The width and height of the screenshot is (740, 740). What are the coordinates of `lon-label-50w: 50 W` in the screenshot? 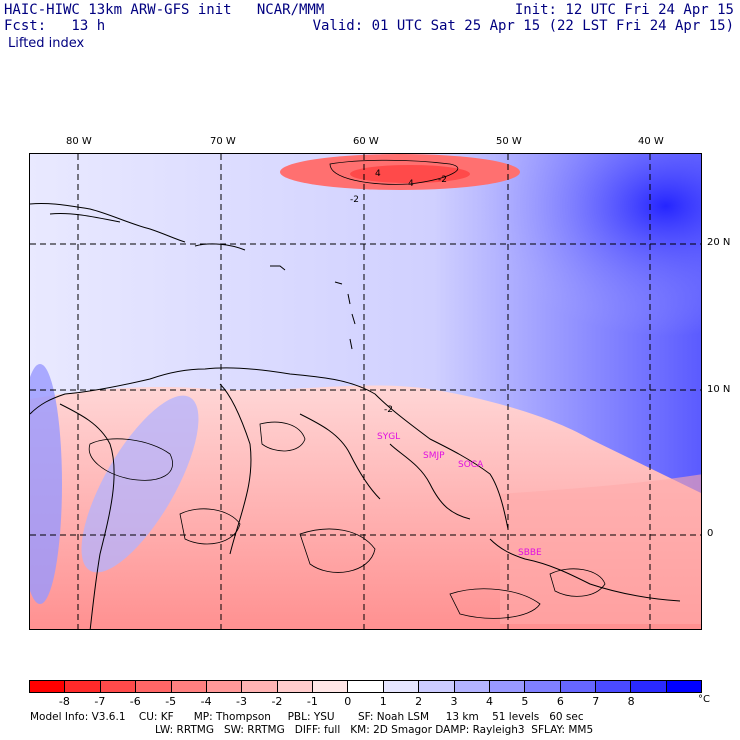 It's located at (509, 141).